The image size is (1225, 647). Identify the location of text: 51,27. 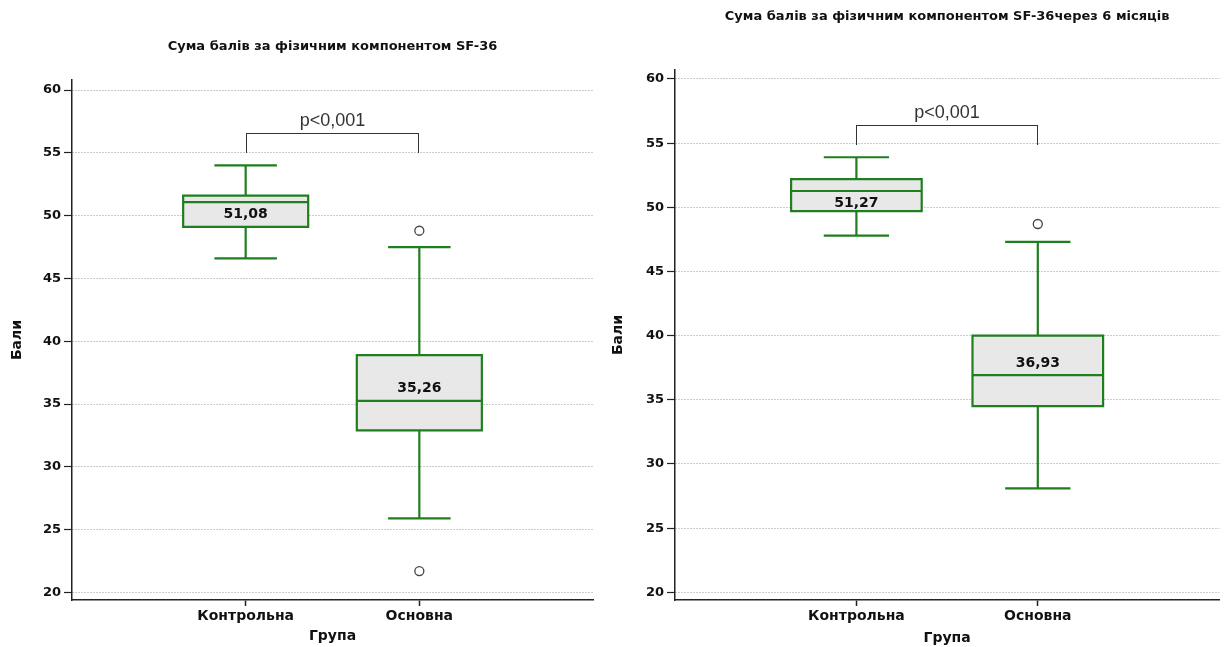
(856, 201).